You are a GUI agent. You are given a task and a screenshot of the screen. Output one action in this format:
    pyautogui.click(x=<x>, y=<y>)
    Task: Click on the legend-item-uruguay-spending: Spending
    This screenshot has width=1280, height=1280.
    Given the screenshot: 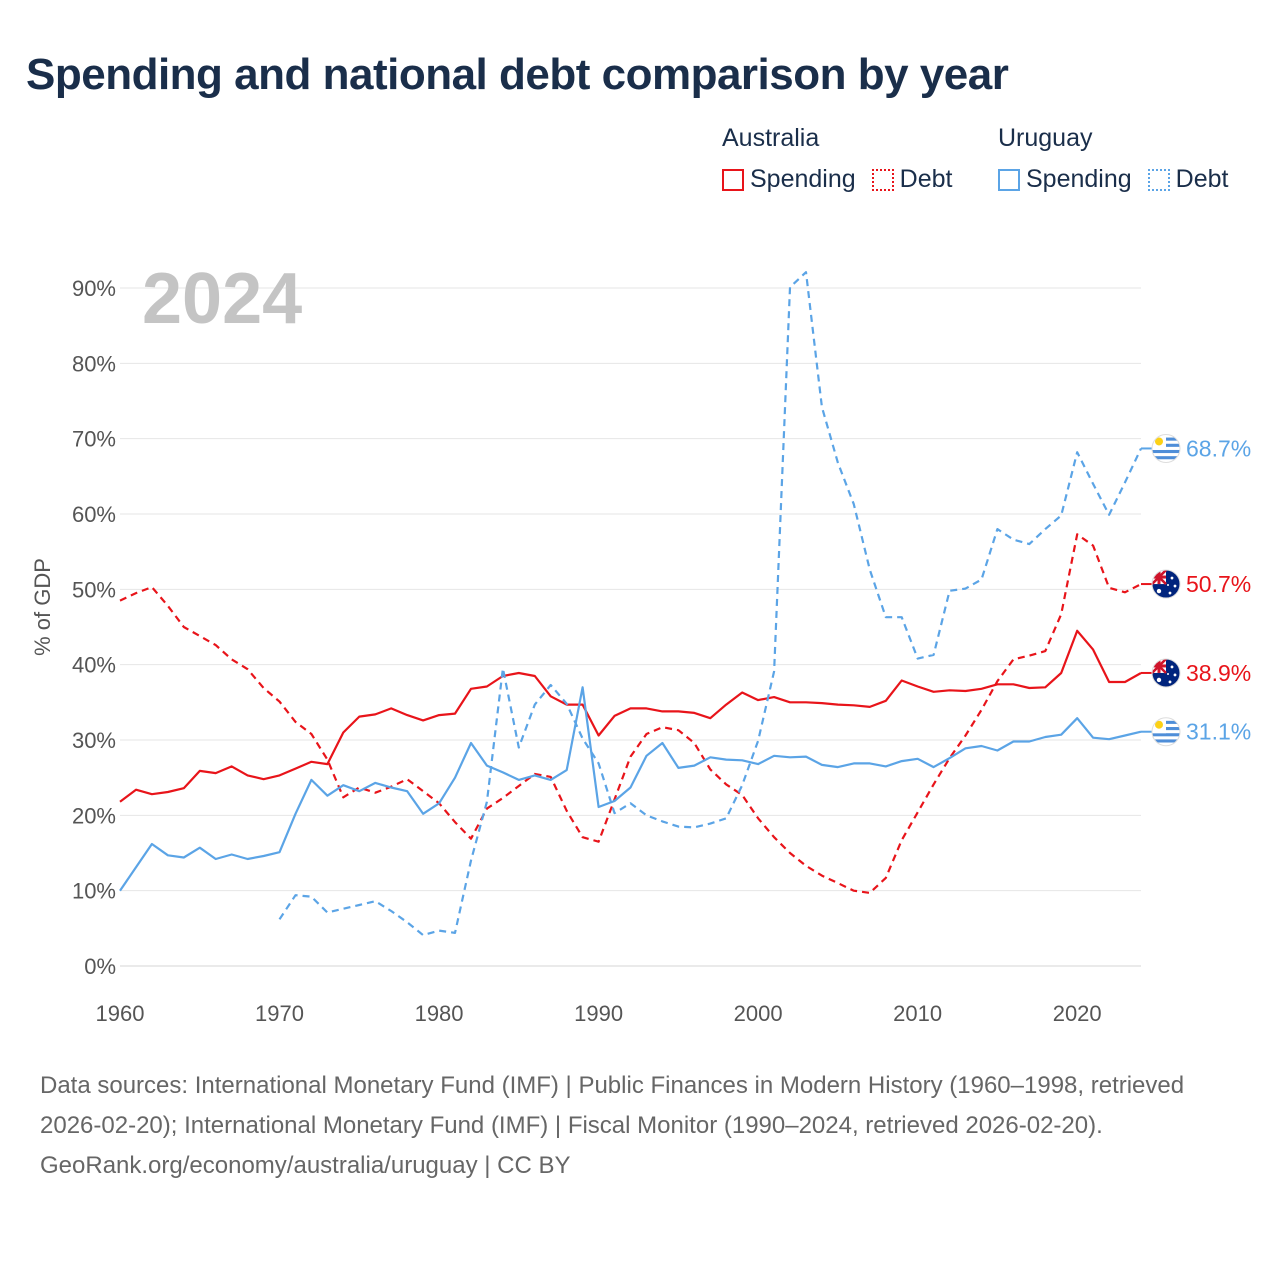 What is the action you would take?
    pyautogui.click(x=1065, y=179)
    